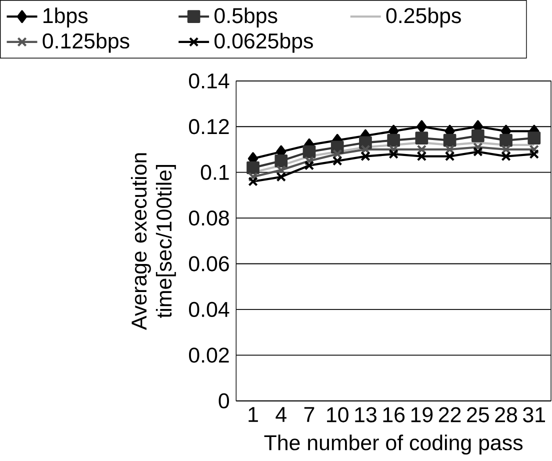 The width and height of the screenshot is (552, 461). Describe the element at coordinates (66, 18) in the screenshot. I see `legend-label: 1bps` at that location.